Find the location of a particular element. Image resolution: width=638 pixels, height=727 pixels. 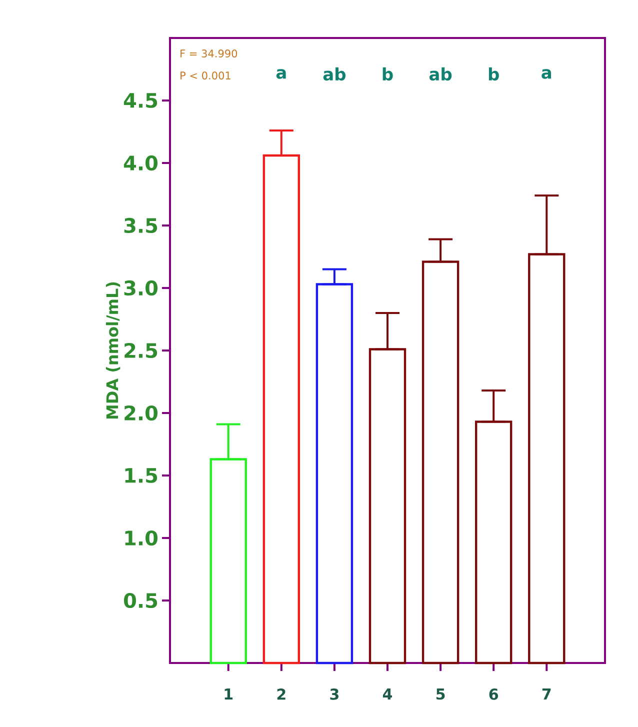

y-tick-label: 2.5 is located at coordinates (141, 350).